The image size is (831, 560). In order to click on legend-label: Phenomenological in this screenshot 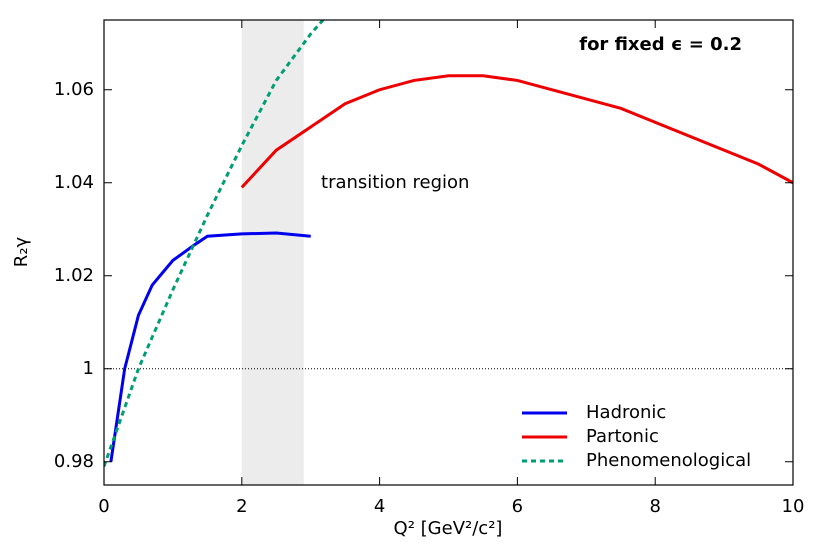, I will do `click(668, 460)`.